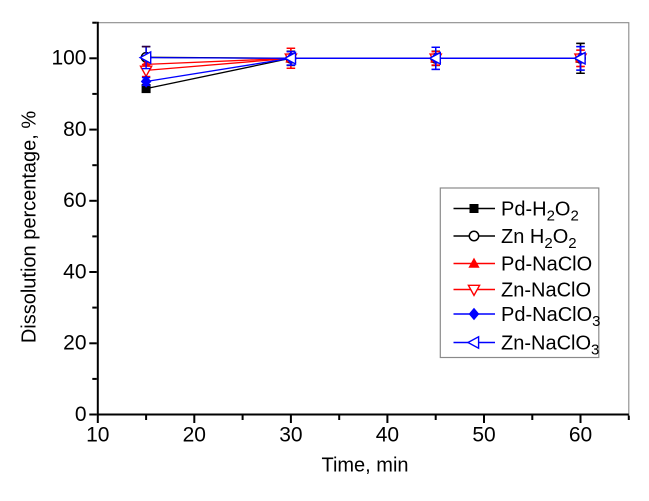 The height and width of the screenshot is (501, 649). Describe the element at coordinates (550, 346) in the screenshot. I see `svg-text: Zn-NaClO3` at that location.